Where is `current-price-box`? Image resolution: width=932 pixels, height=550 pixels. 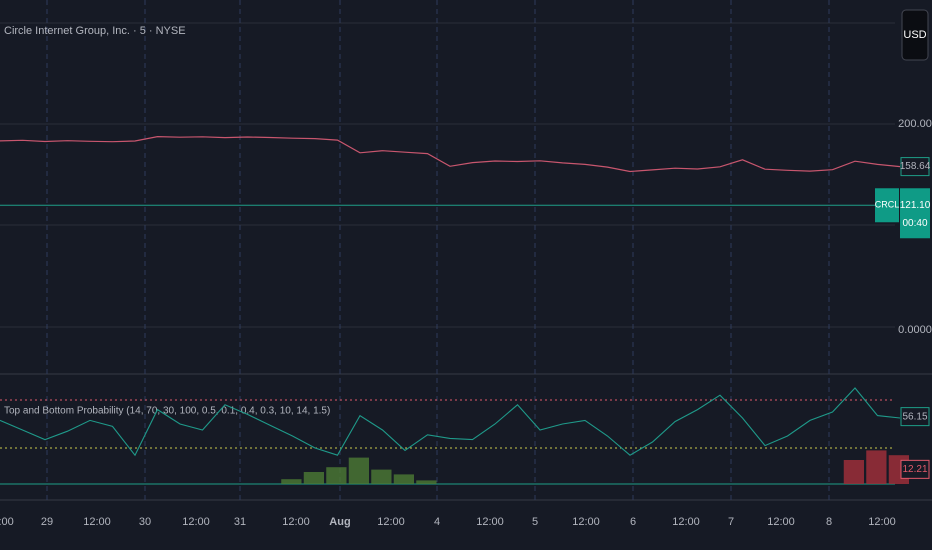 current-price-box is located at coordinates (915, 213).